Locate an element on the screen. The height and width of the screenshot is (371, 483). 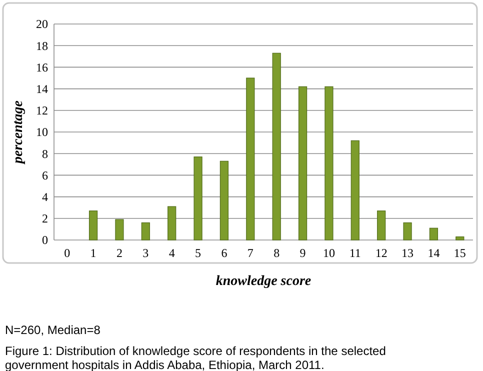
x-tick-label: 2 is located at coordinates (119, 253).